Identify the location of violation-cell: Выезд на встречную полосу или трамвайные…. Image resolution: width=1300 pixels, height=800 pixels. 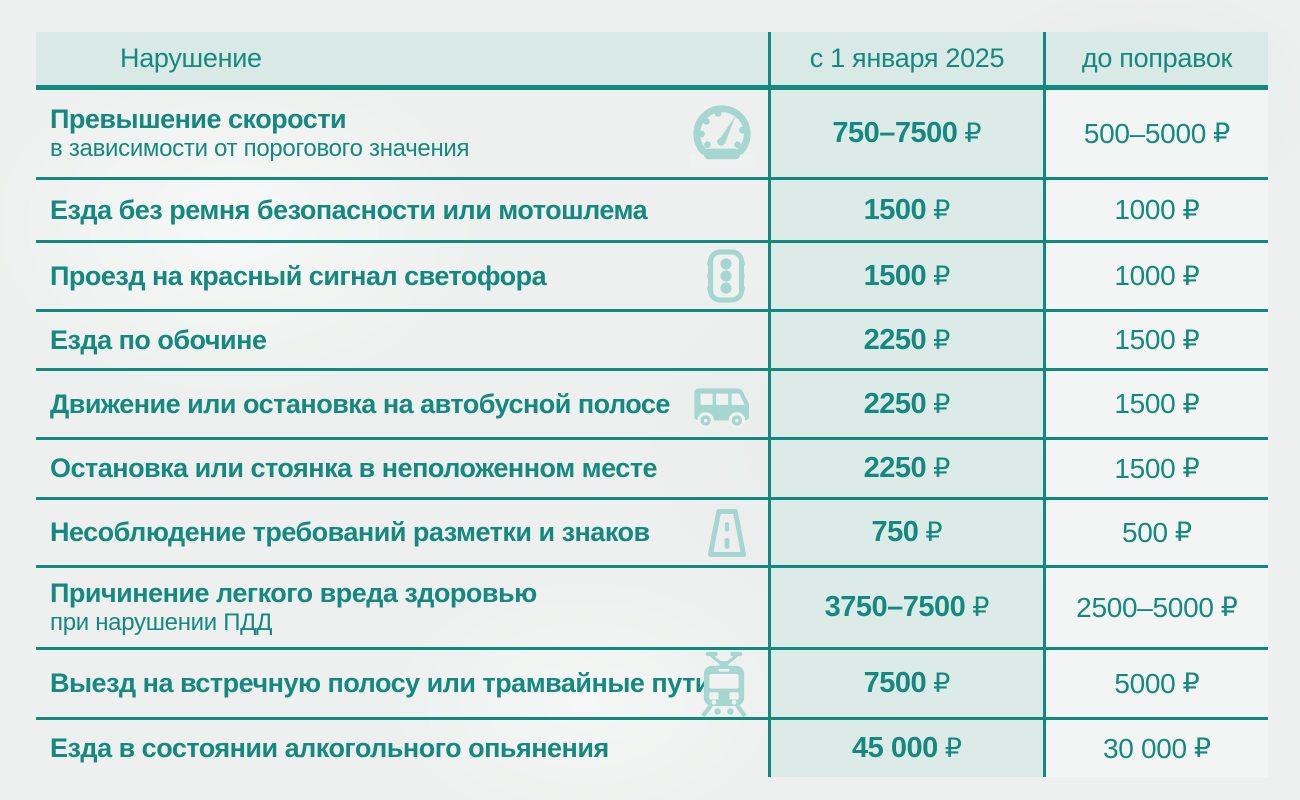
(402, 682).